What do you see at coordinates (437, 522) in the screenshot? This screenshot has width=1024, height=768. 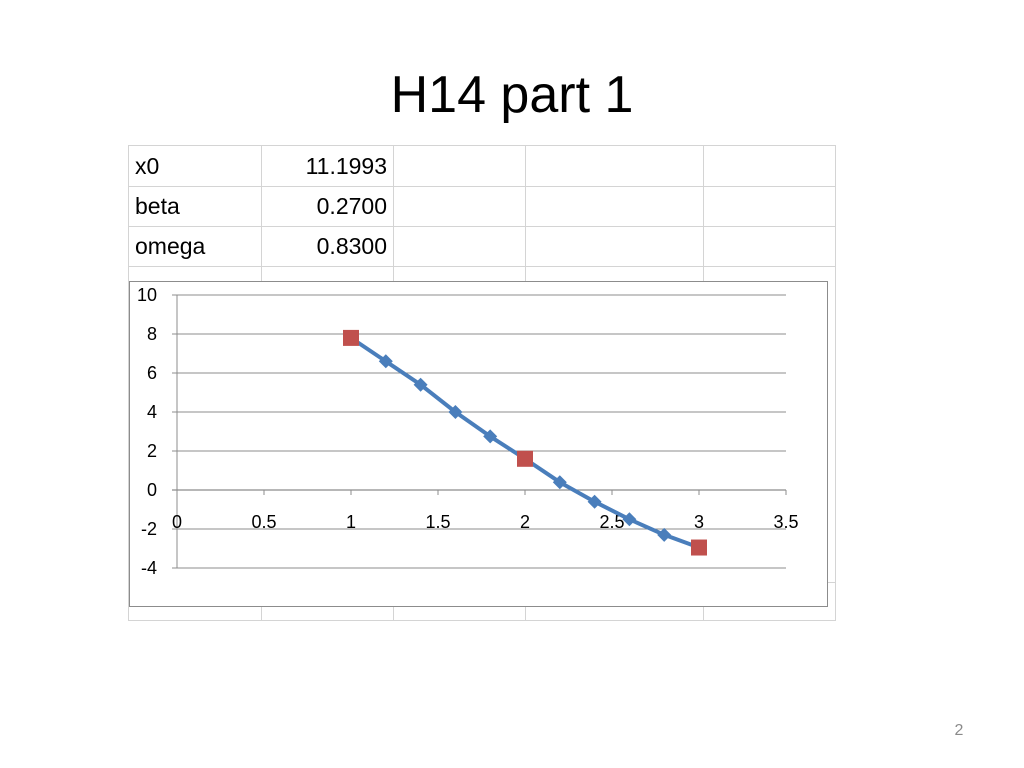 I see `x-tick-label: 1.5` at bounding box center [437, 522].